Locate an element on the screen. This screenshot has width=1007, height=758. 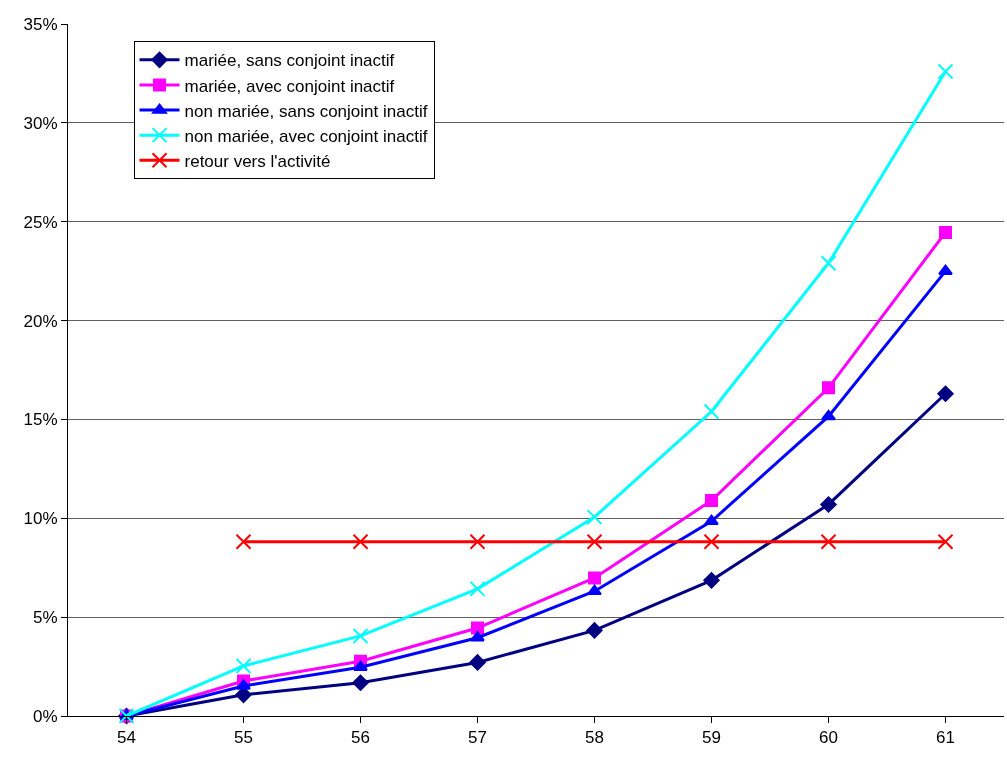
y-tick-label: 20% is located at coordinates (40, 321).